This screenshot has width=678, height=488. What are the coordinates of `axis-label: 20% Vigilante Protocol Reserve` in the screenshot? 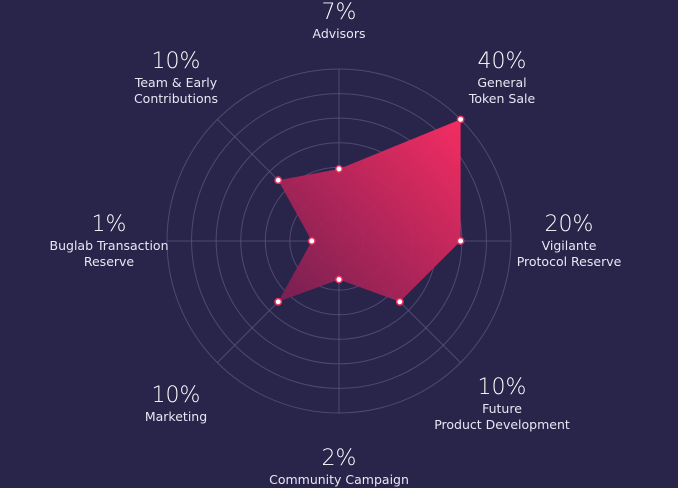 It's located at (569, 241).